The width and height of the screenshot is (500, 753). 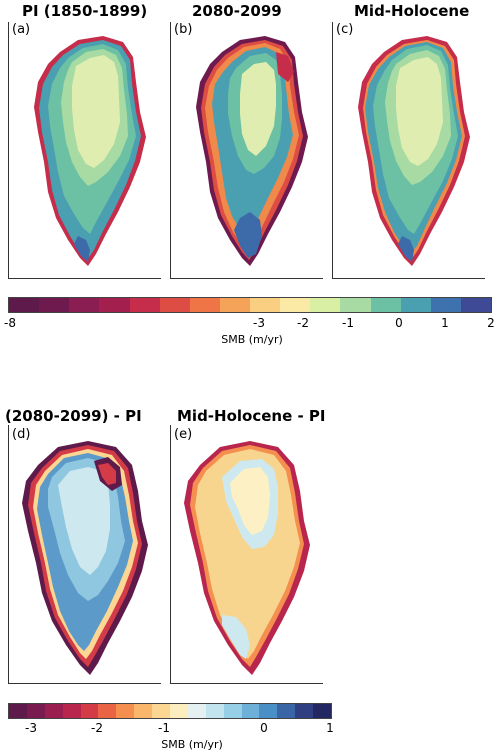 I want to click on colorbar-top-tick: 1, so click(x=445, y=323).